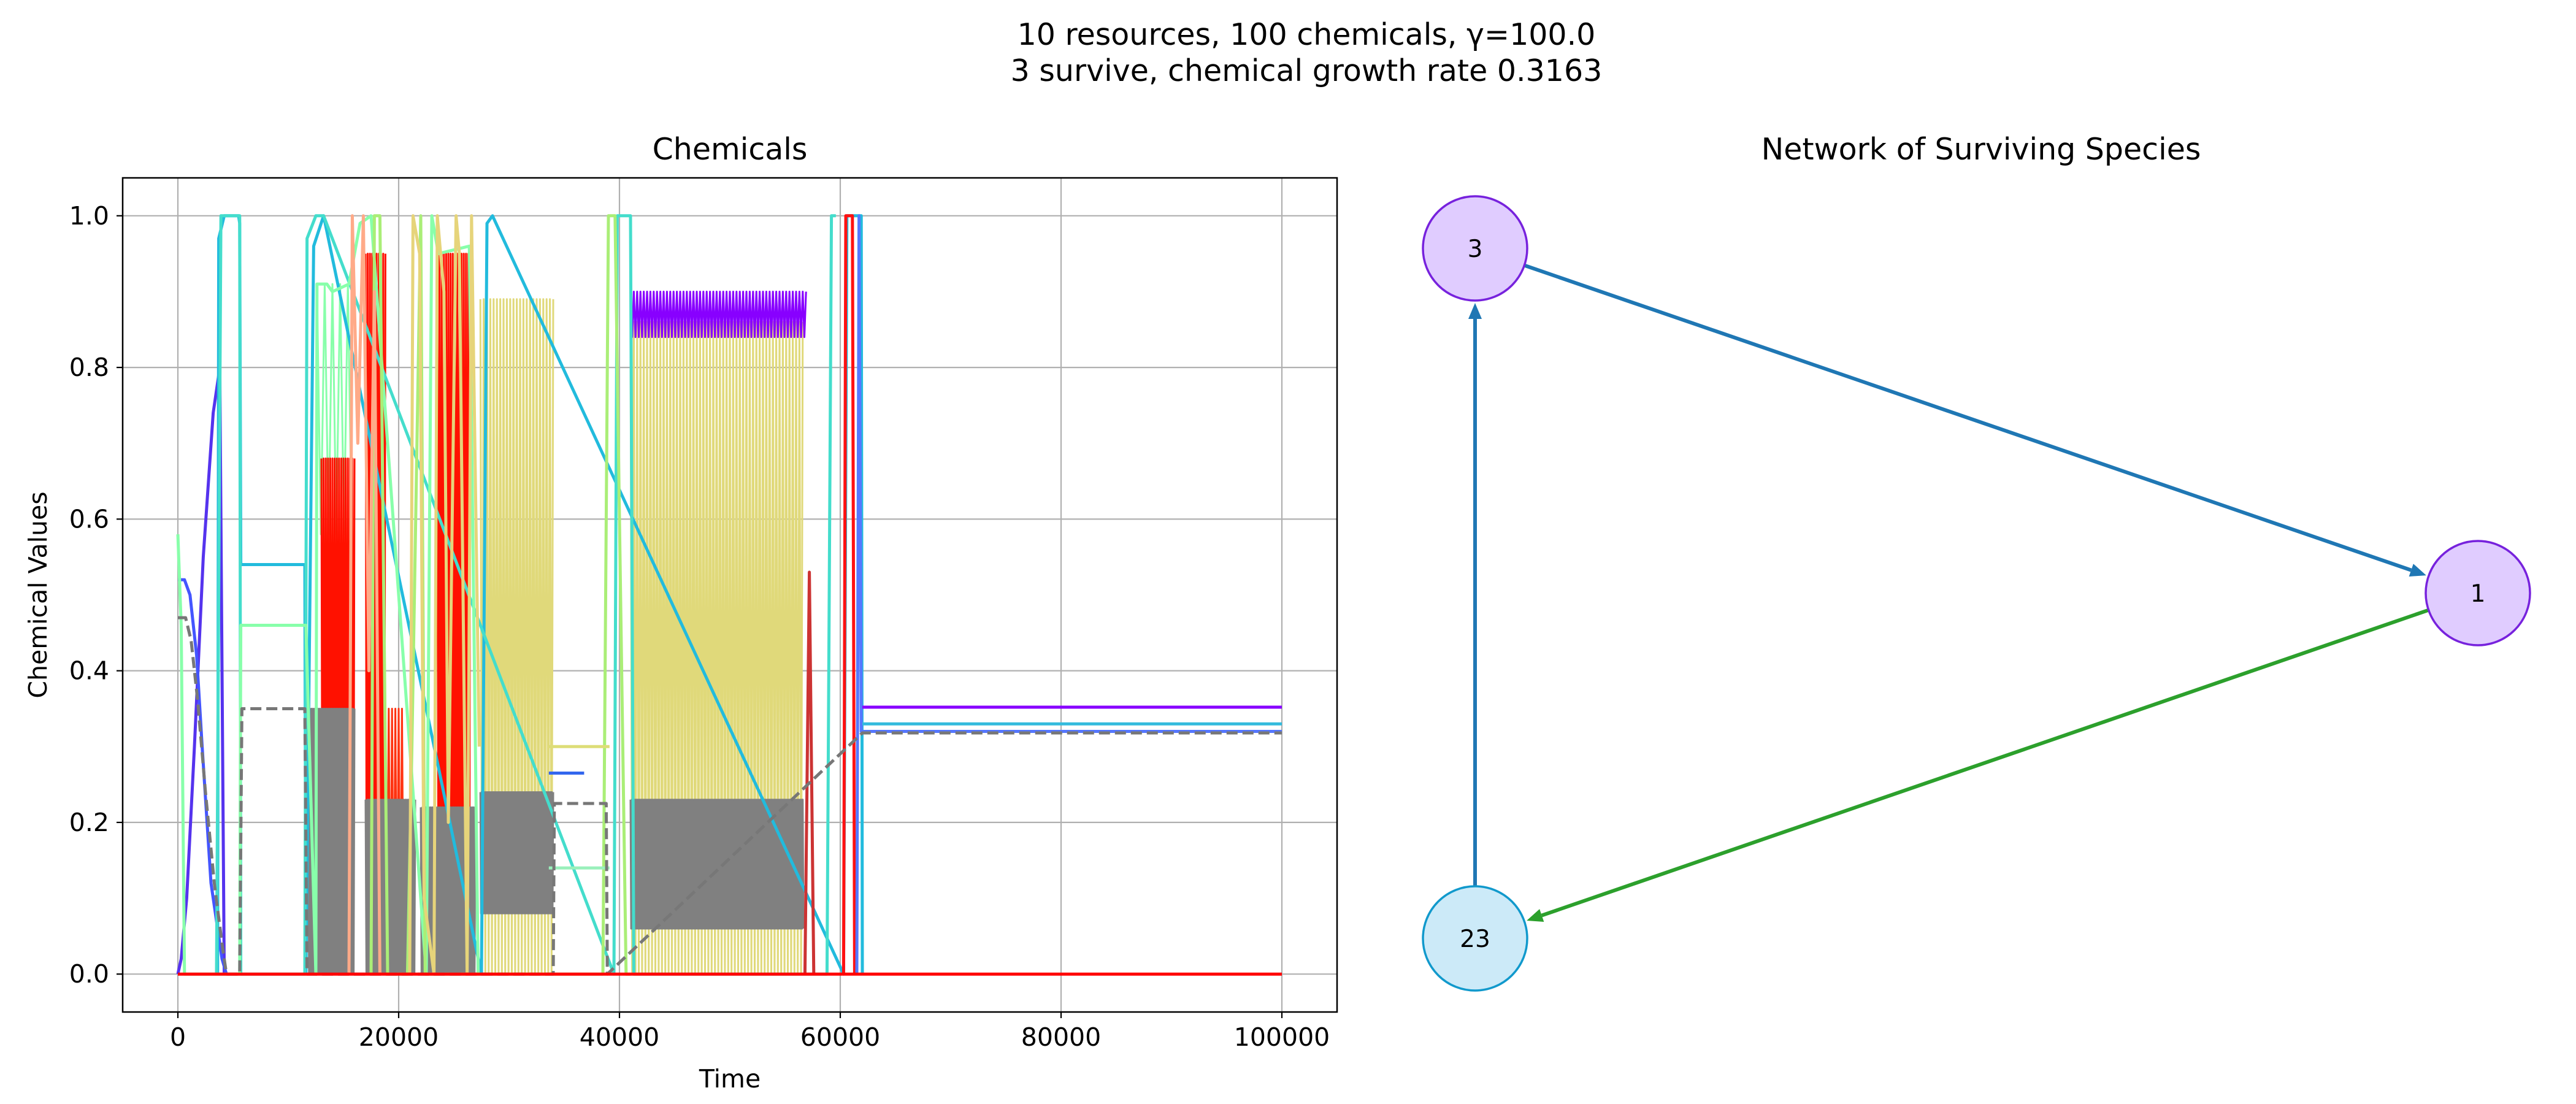 Image resolution: width=2576 pixels, height=1104 pixels. What do you see at coordinates (840, 1037) in the screenshot?
I see `x-tick-label: 60000` at bounding box center [840, 1037].